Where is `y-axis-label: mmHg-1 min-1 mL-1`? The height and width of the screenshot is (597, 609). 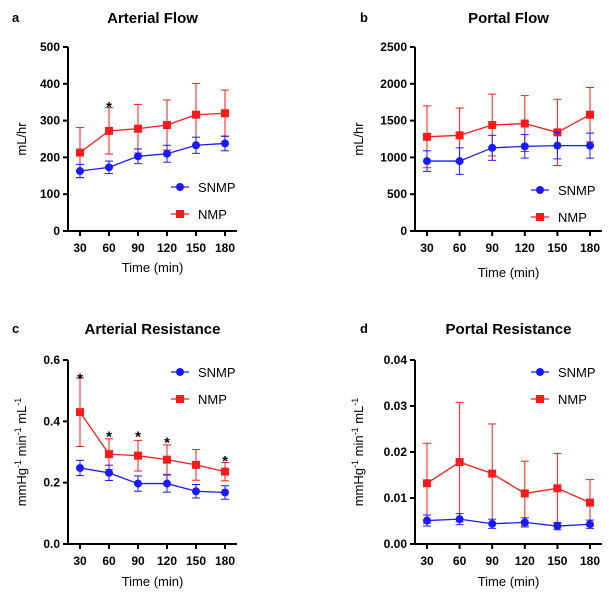 y-axis-label: mmHg-1 min-1 mL-1 is located at coordinates (358, 452).